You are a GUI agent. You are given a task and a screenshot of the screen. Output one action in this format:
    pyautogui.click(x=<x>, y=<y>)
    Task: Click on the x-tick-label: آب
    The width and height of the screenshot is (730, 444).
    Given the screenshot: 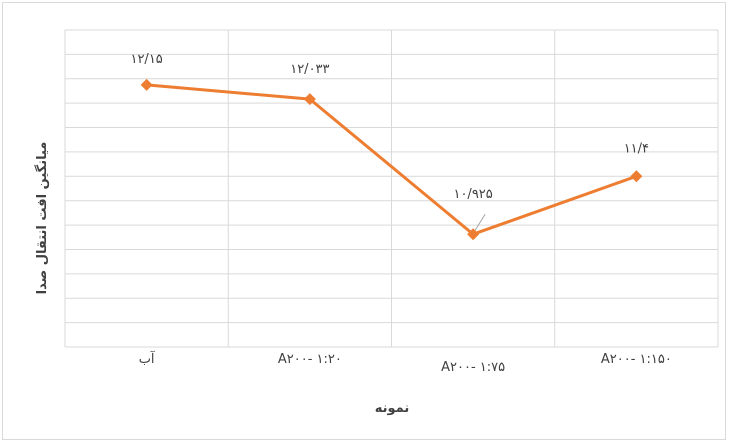 What is the action you would take?
    pyautogui.click(x=147, y=358)
    